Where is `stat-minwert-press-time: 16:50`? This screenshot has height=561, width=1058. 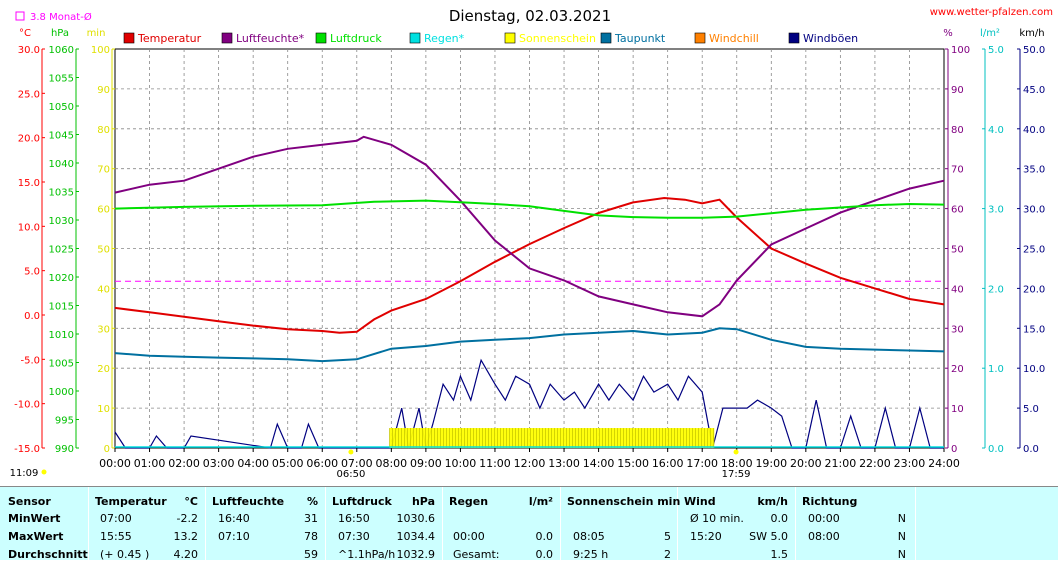
stat-minwert-press-time: 16:50 is located at coordinates (354, 518).